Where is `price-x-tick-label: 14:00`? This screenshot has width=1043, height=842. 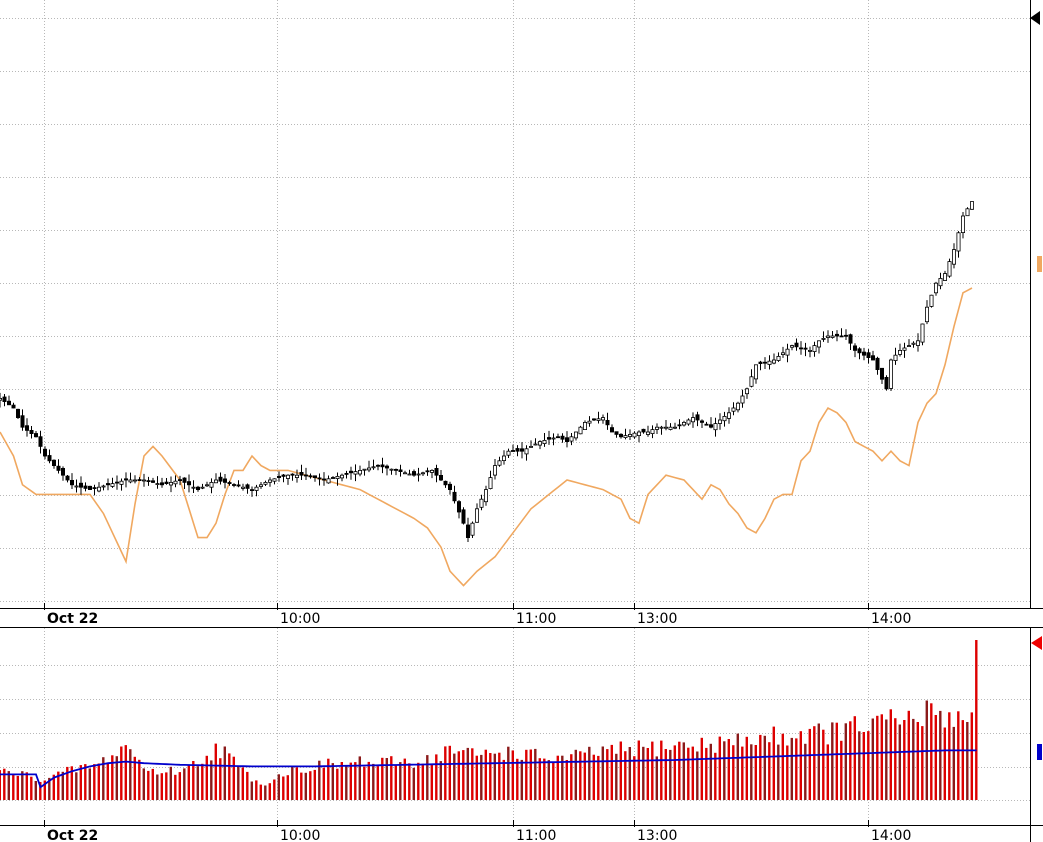
price-x-tick-label: 14:00 is located at coordinates (891, 619).